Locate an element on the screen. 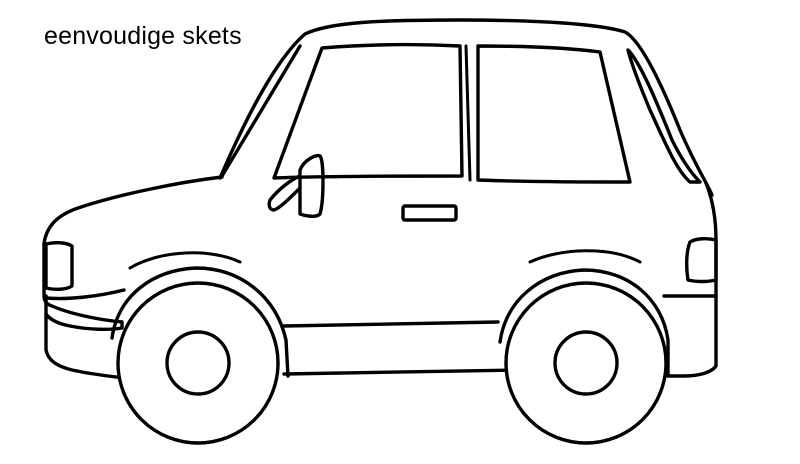 The width and height of the screenshot is (800, 464). front-wheel-arch is located at coordinates (200, 322).